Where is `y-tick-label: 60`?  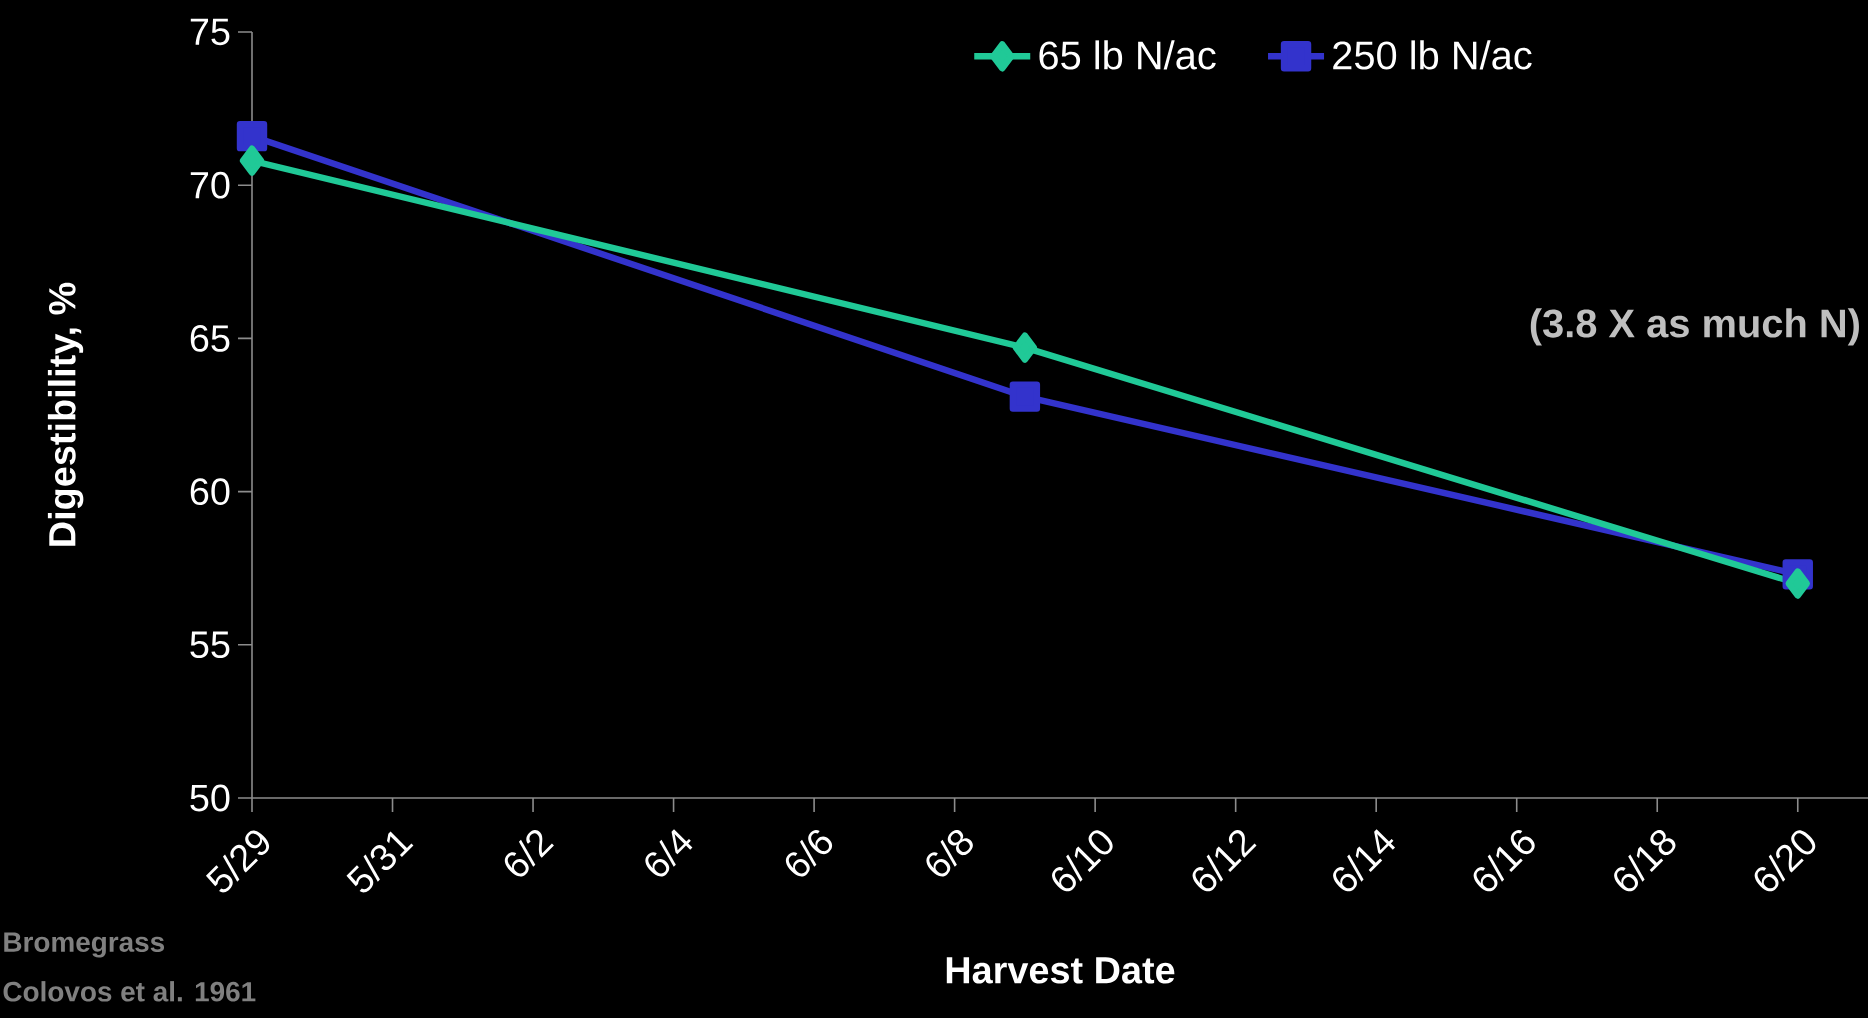 y-tick-label: 60 is located at coordinates (210, 492).